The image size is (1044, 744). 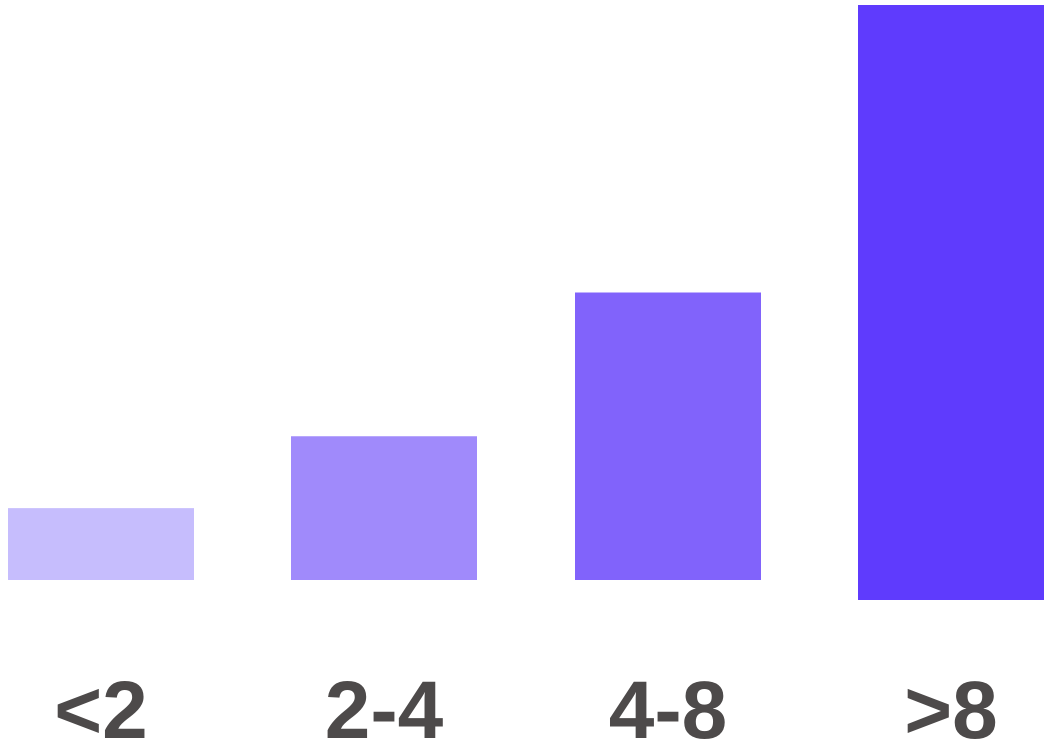 I want to click on category-label-3: >8, so click(x=951, y=704).